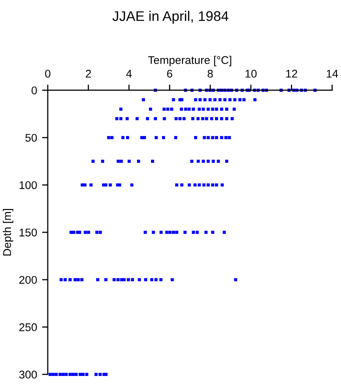  What do you see at coordinates (8, 232) in the screenshot?
I see `y-axis-title: Depth [m]` at bounding box center [8, 232].